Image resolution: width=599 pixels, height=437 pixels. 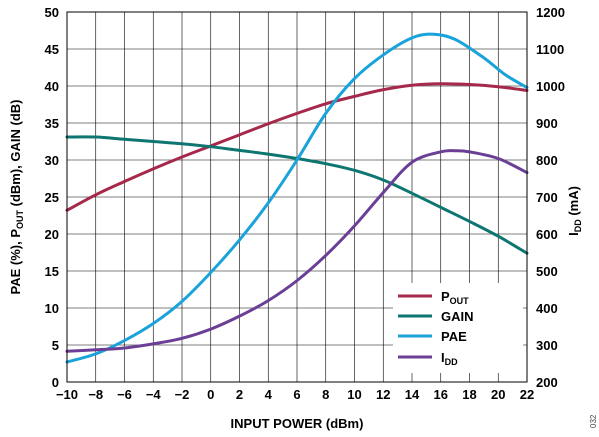 What do you see at coordinates (547, 123) in the screenshot?
I see `y-right-tick-label: 900` at bounding box center [547, 123].